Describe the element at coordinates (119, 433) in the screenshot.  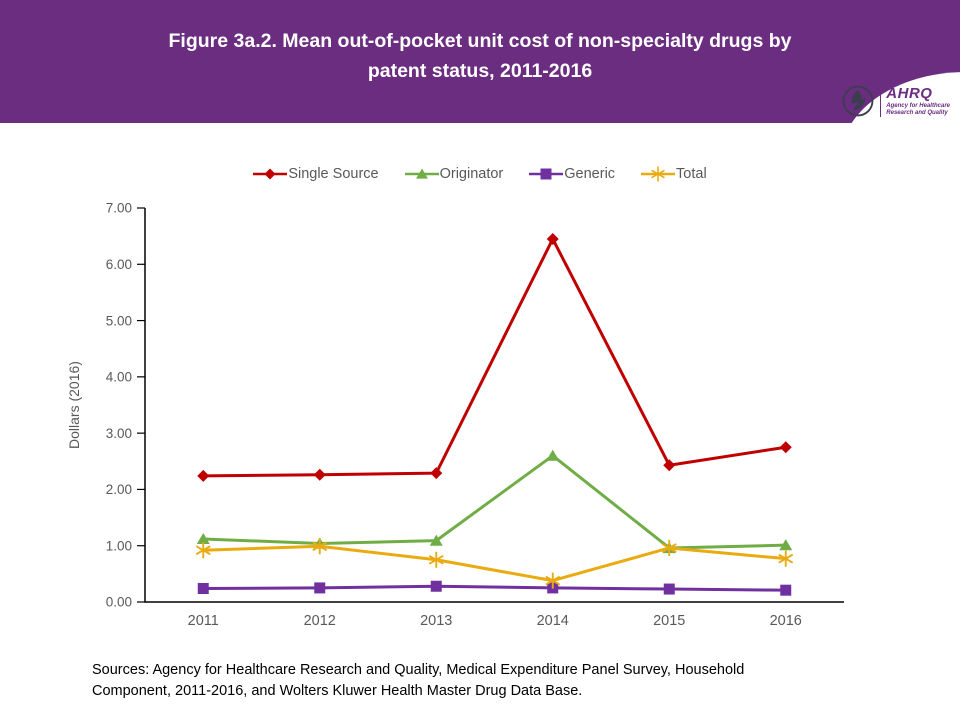
I see `y-tick-label: 3.00` at that location.